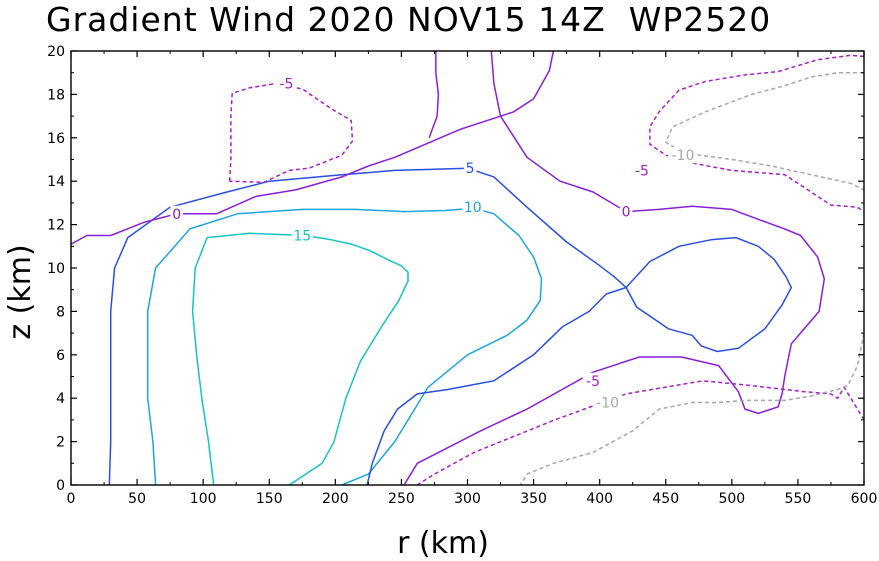  I want to click on x-tick-label: 350, so click(533, 499).